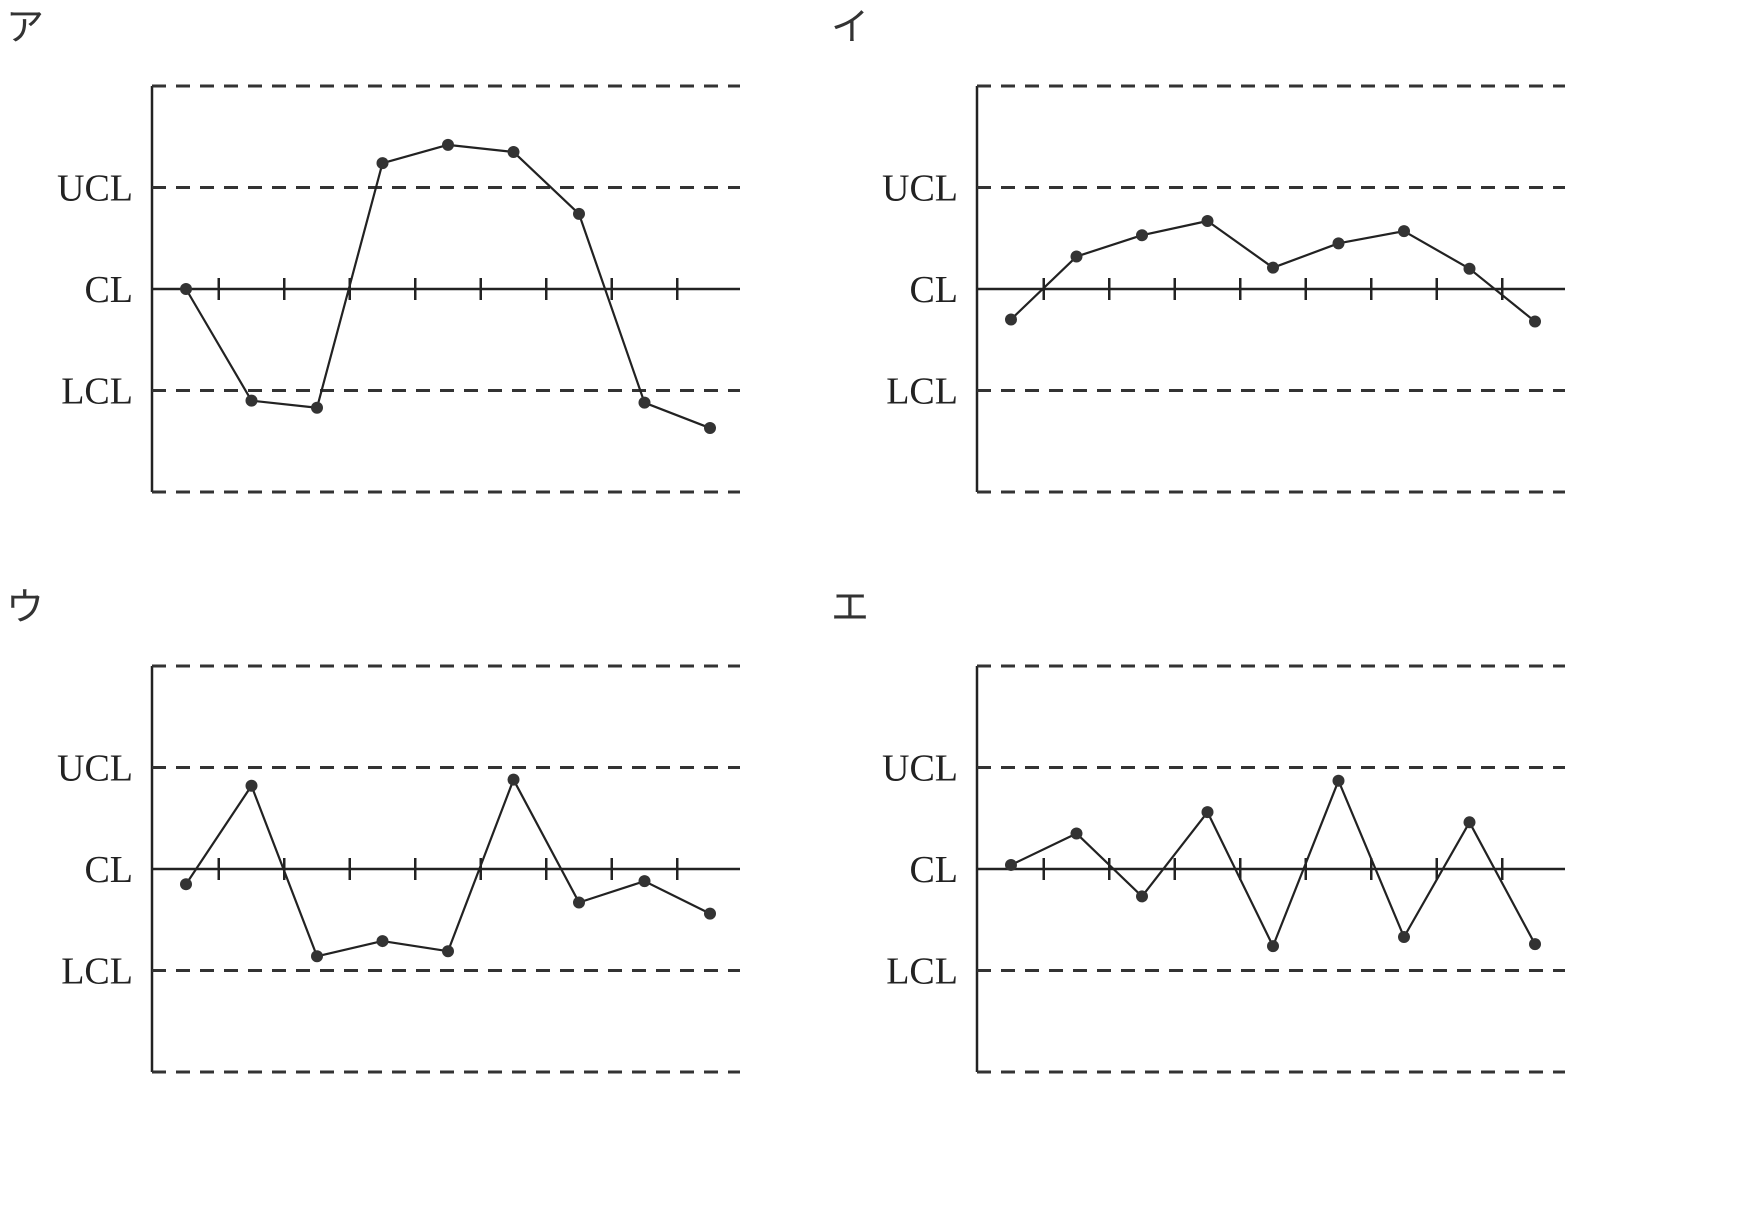  What do you see at coordinates (1273, 863) in the screenshot?
I see `series-line-e` at bounding box center [1273, 863].